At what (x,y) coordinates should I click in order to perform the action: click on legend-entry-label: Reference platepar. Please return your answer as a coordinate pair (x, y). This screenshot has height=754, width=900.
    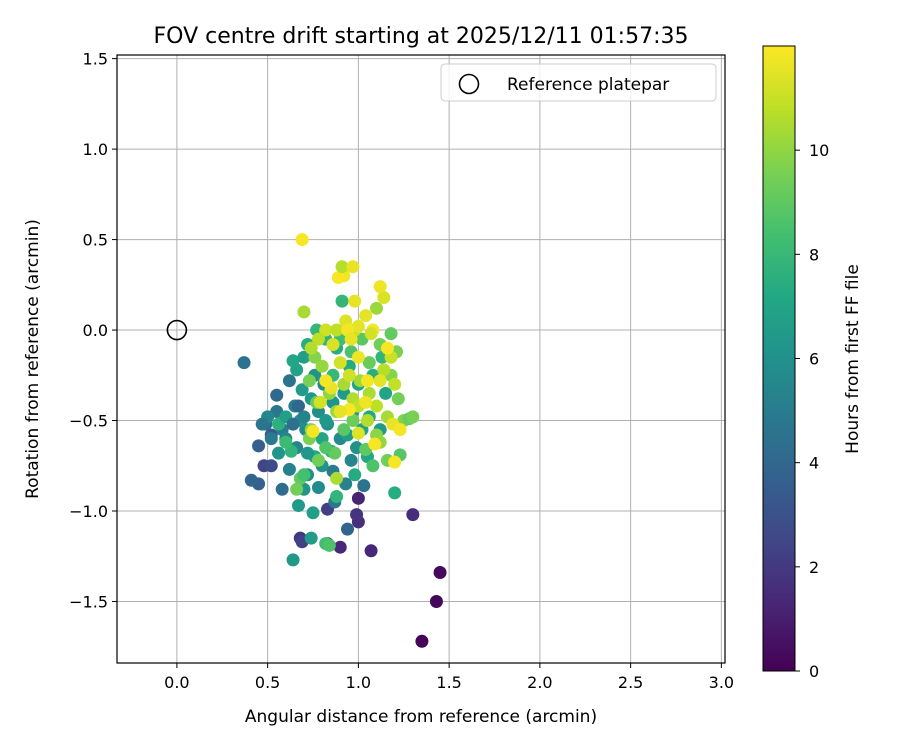
    Looking at the image, I should click on (588, 85).